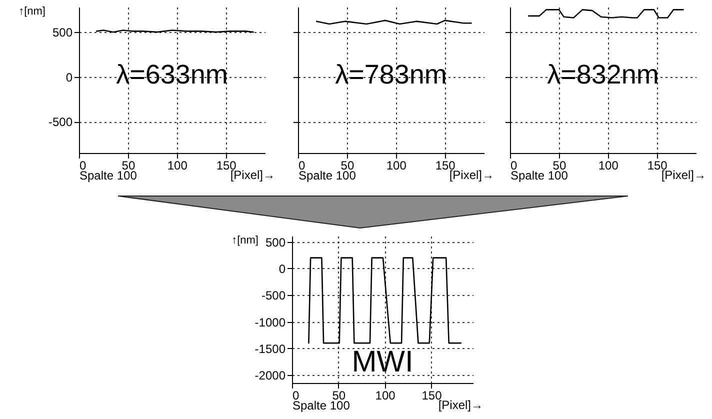 The width and height of the screenshot is (712, 419). What do you see at coordinates (603, 75) in the screenshot?
I see `annotation: λ=832nm` at bounding box center [603, 75].